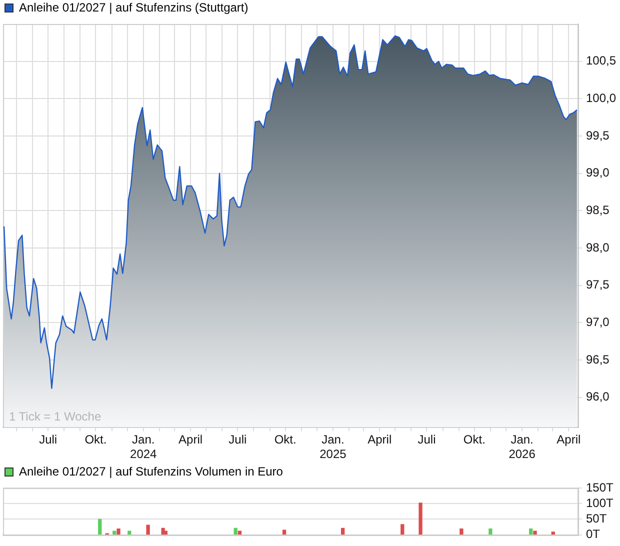 The width and height of the screenshot is (620, 546). I want to click on y-tick-label: 98,0, so click(598, 247).